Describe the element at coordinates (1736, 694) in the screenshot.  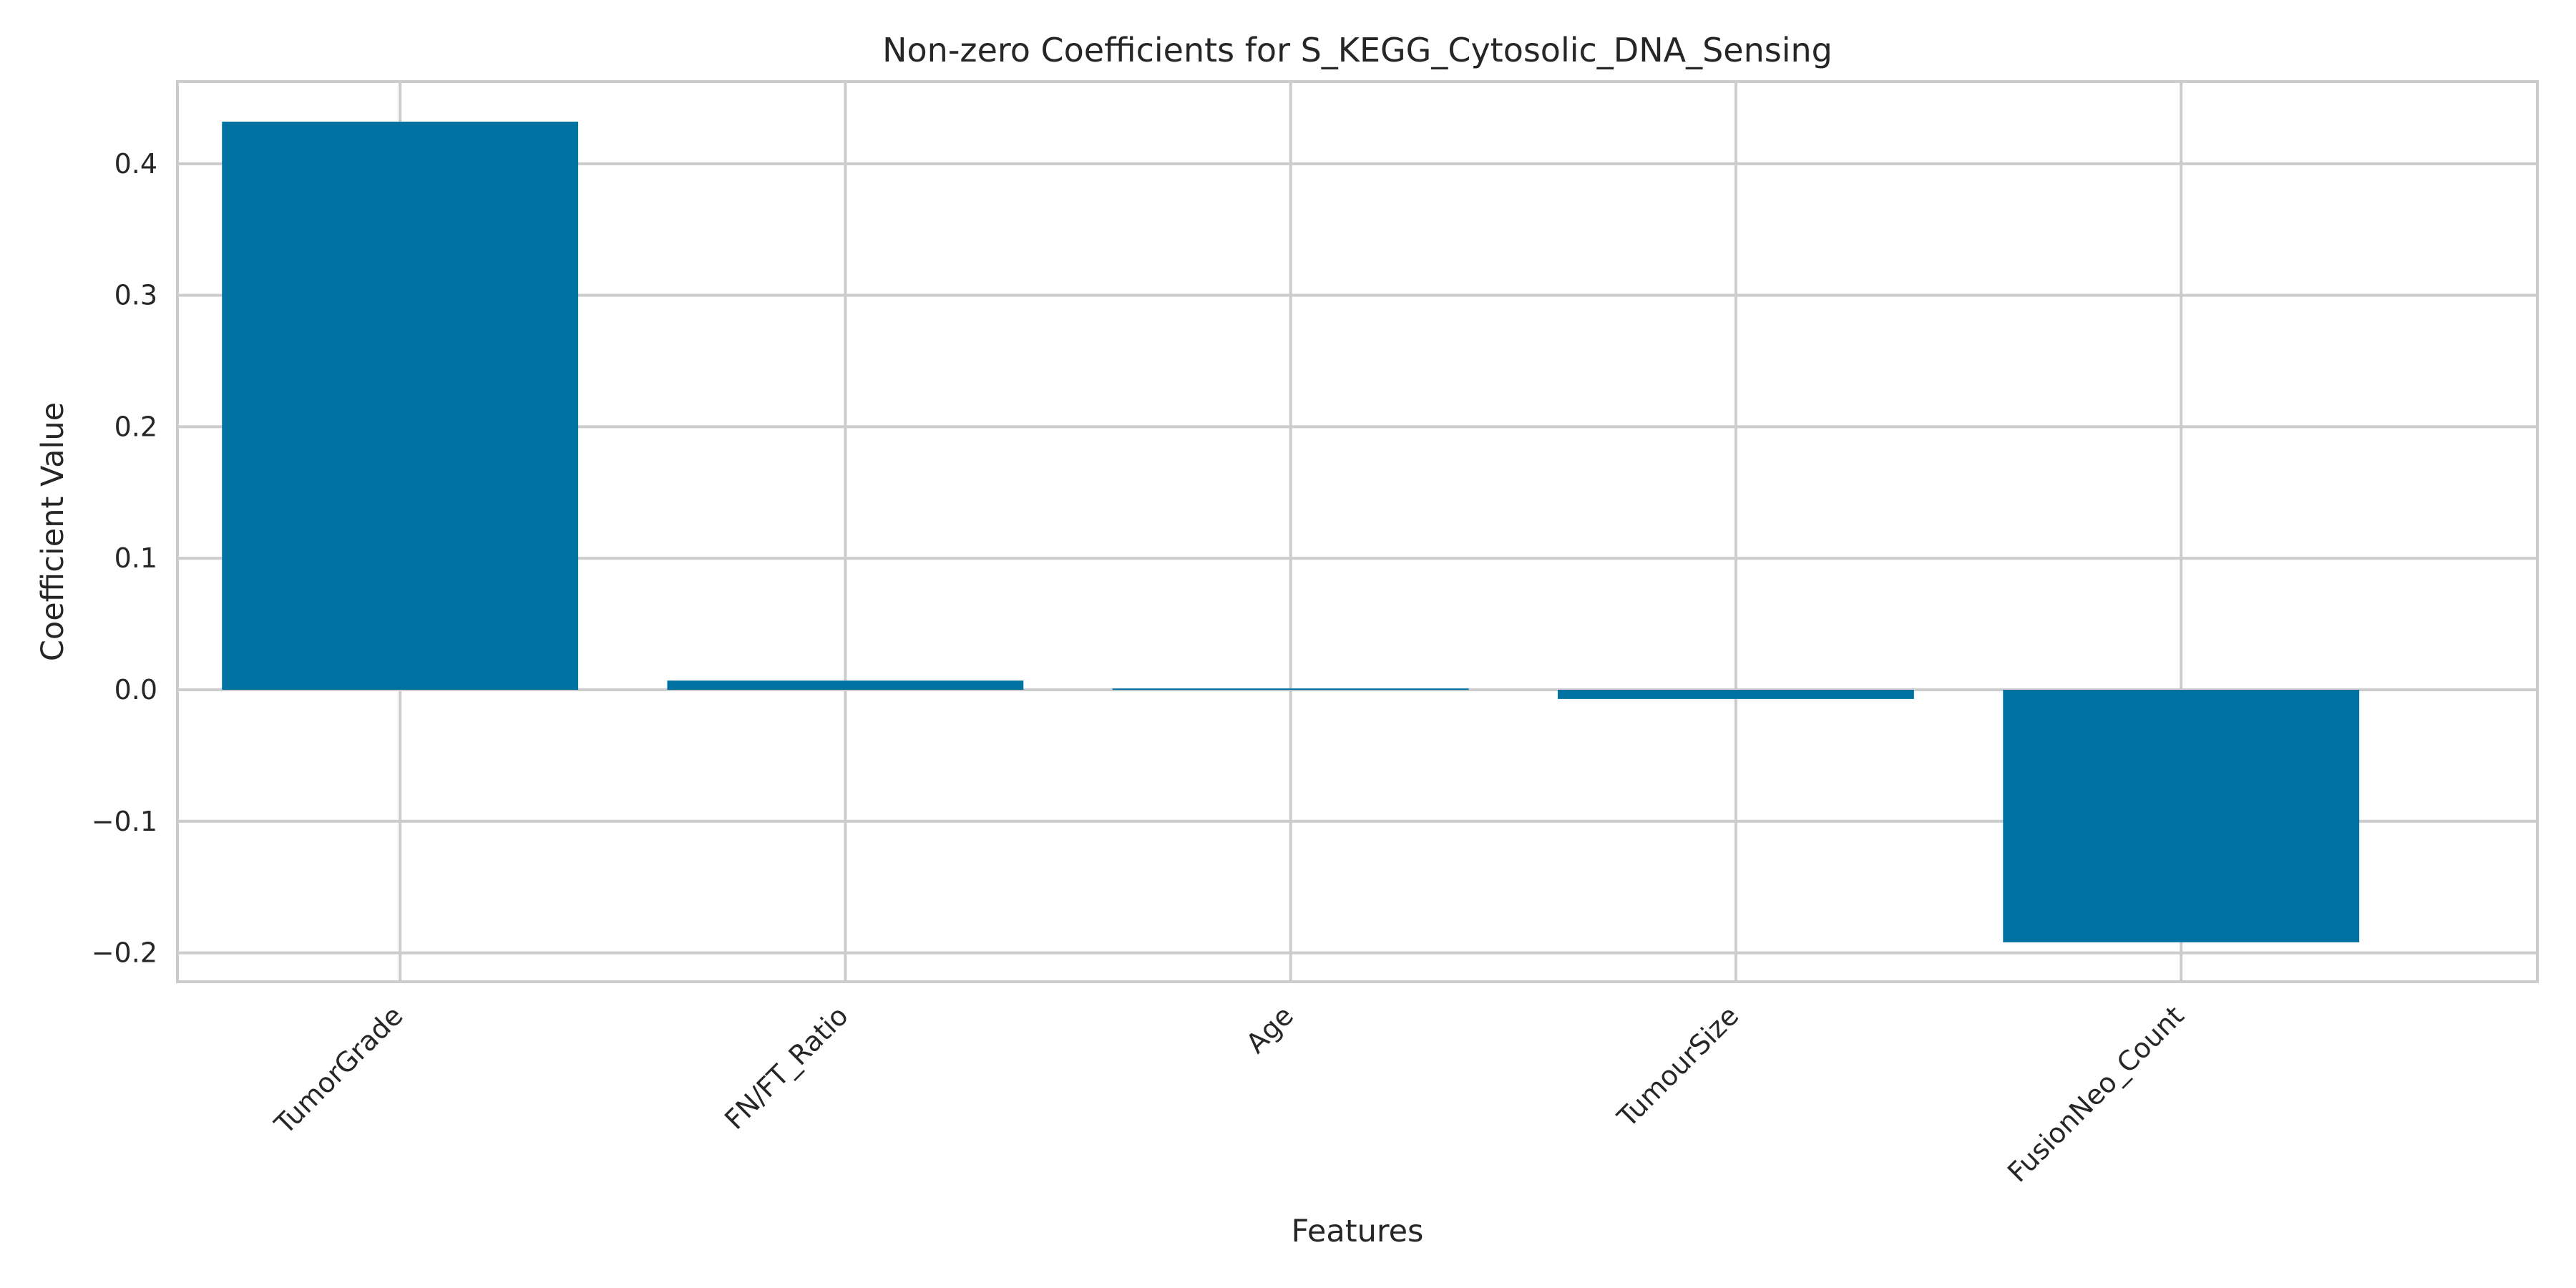
I see `bar-tumoursize` at that location.